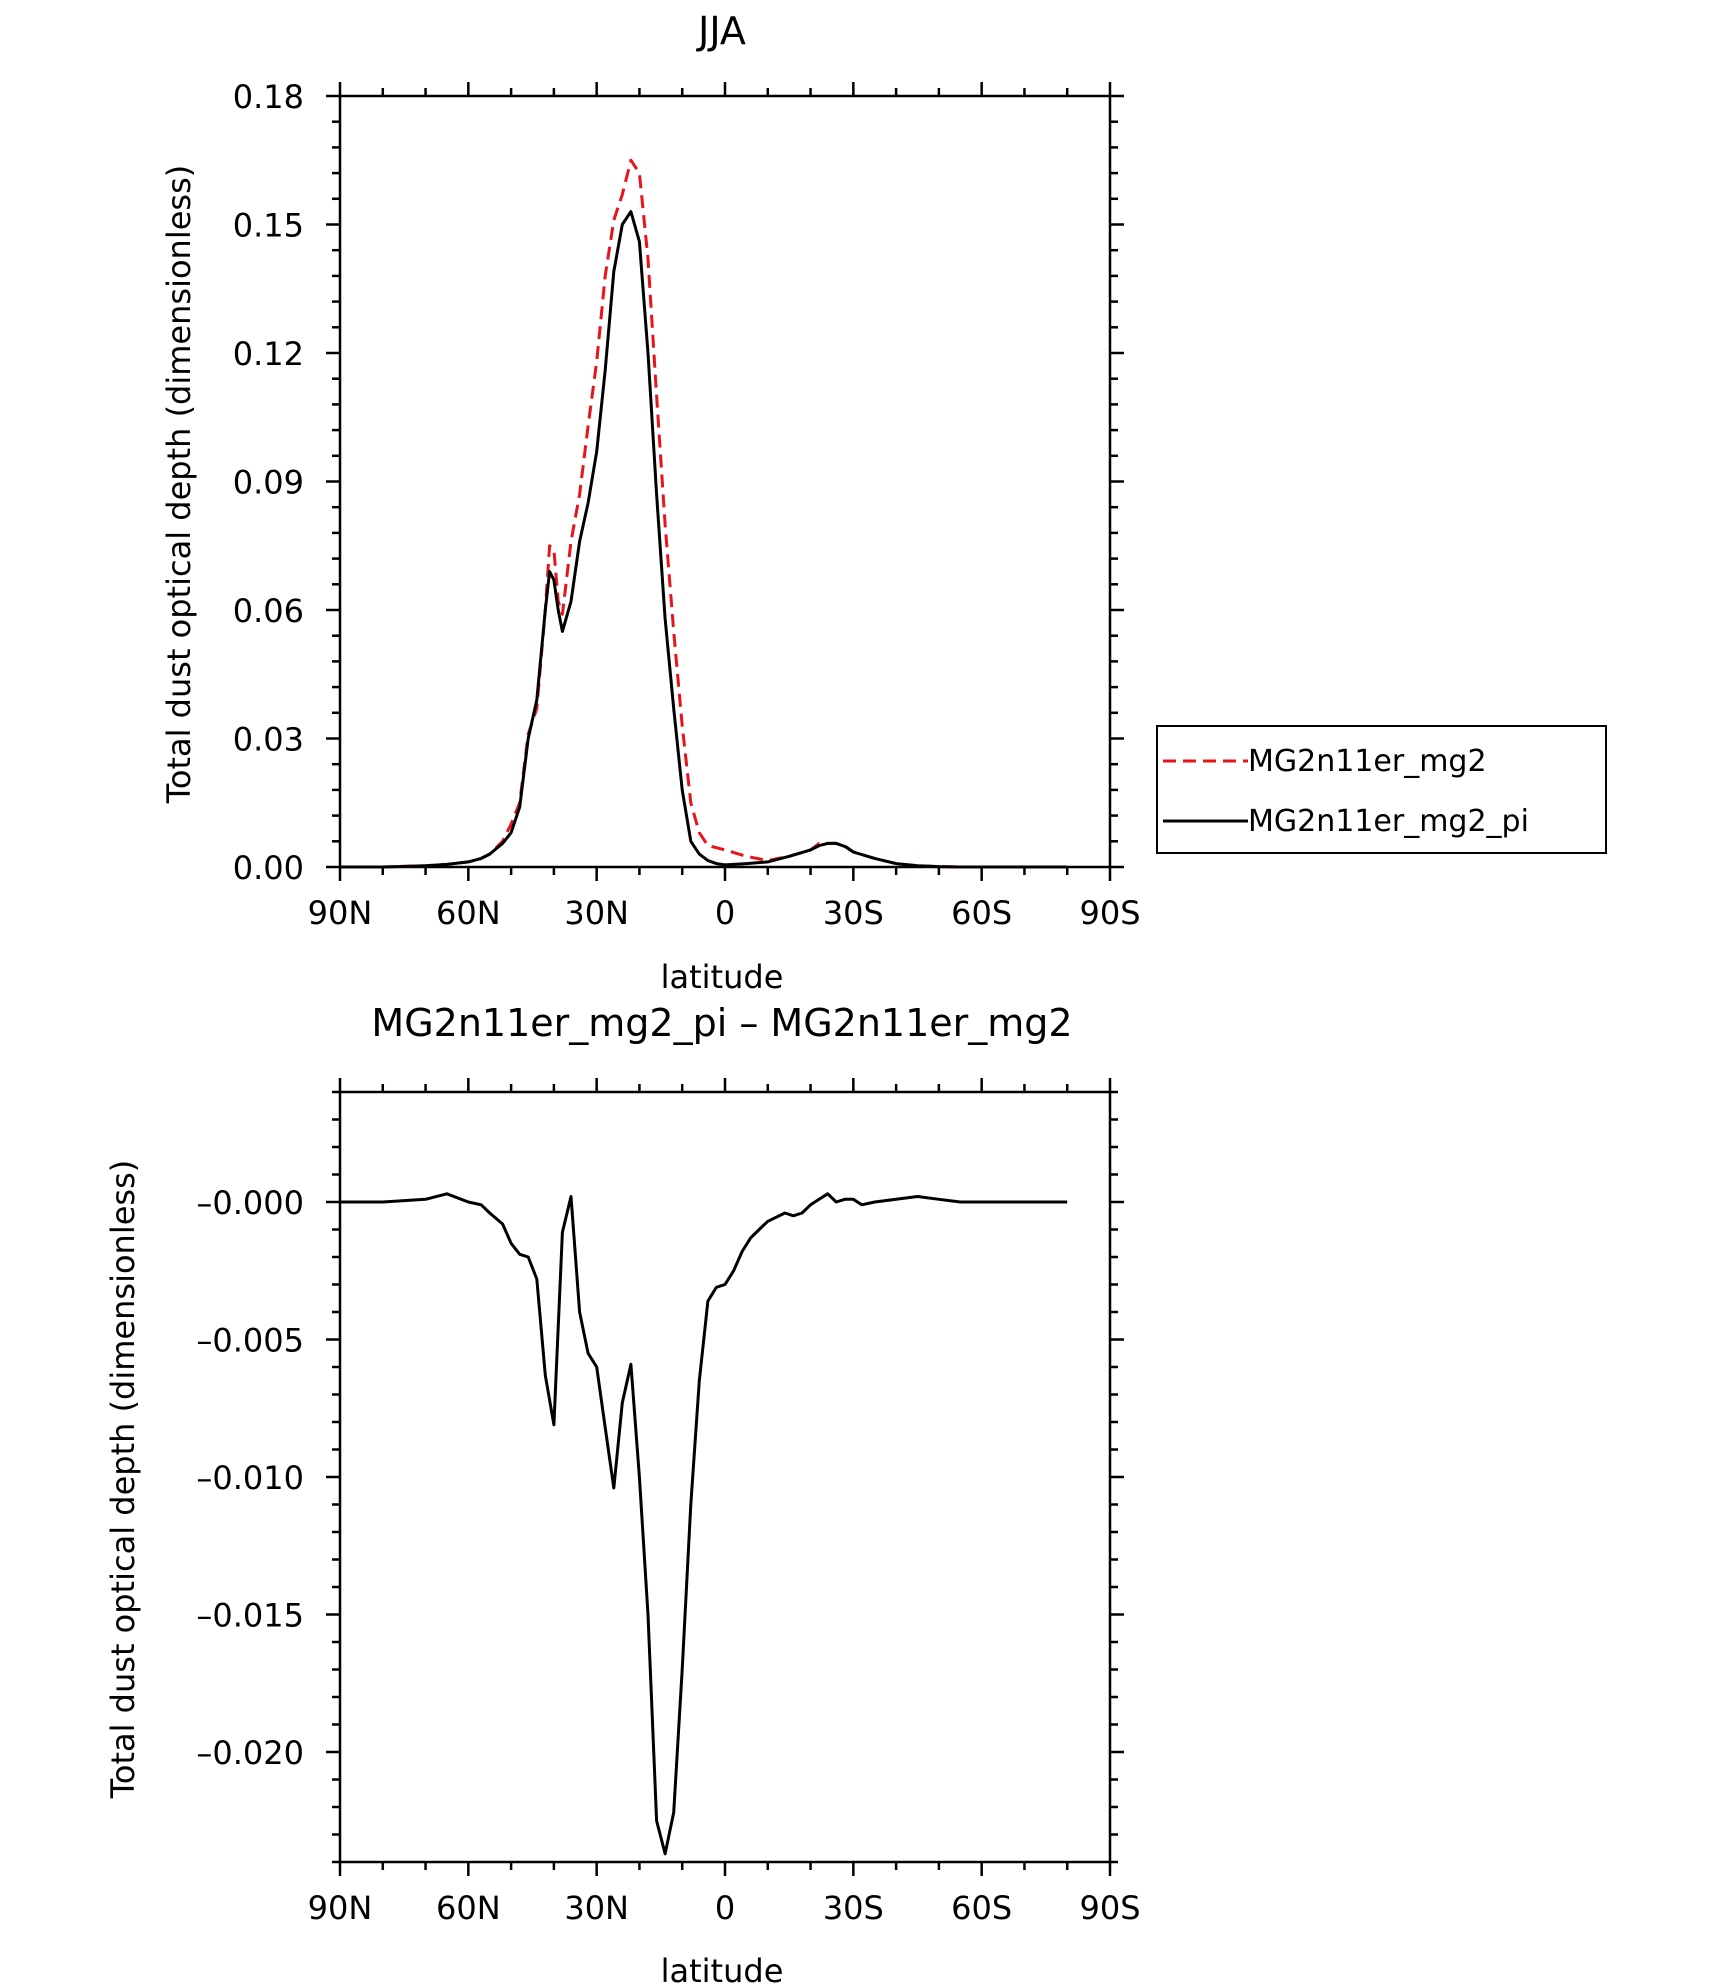 The image size is (1710, 1988). Describe the element at coordinates (721, 31) in the screenshot. I see `chart-top-title: JJA` at that location.